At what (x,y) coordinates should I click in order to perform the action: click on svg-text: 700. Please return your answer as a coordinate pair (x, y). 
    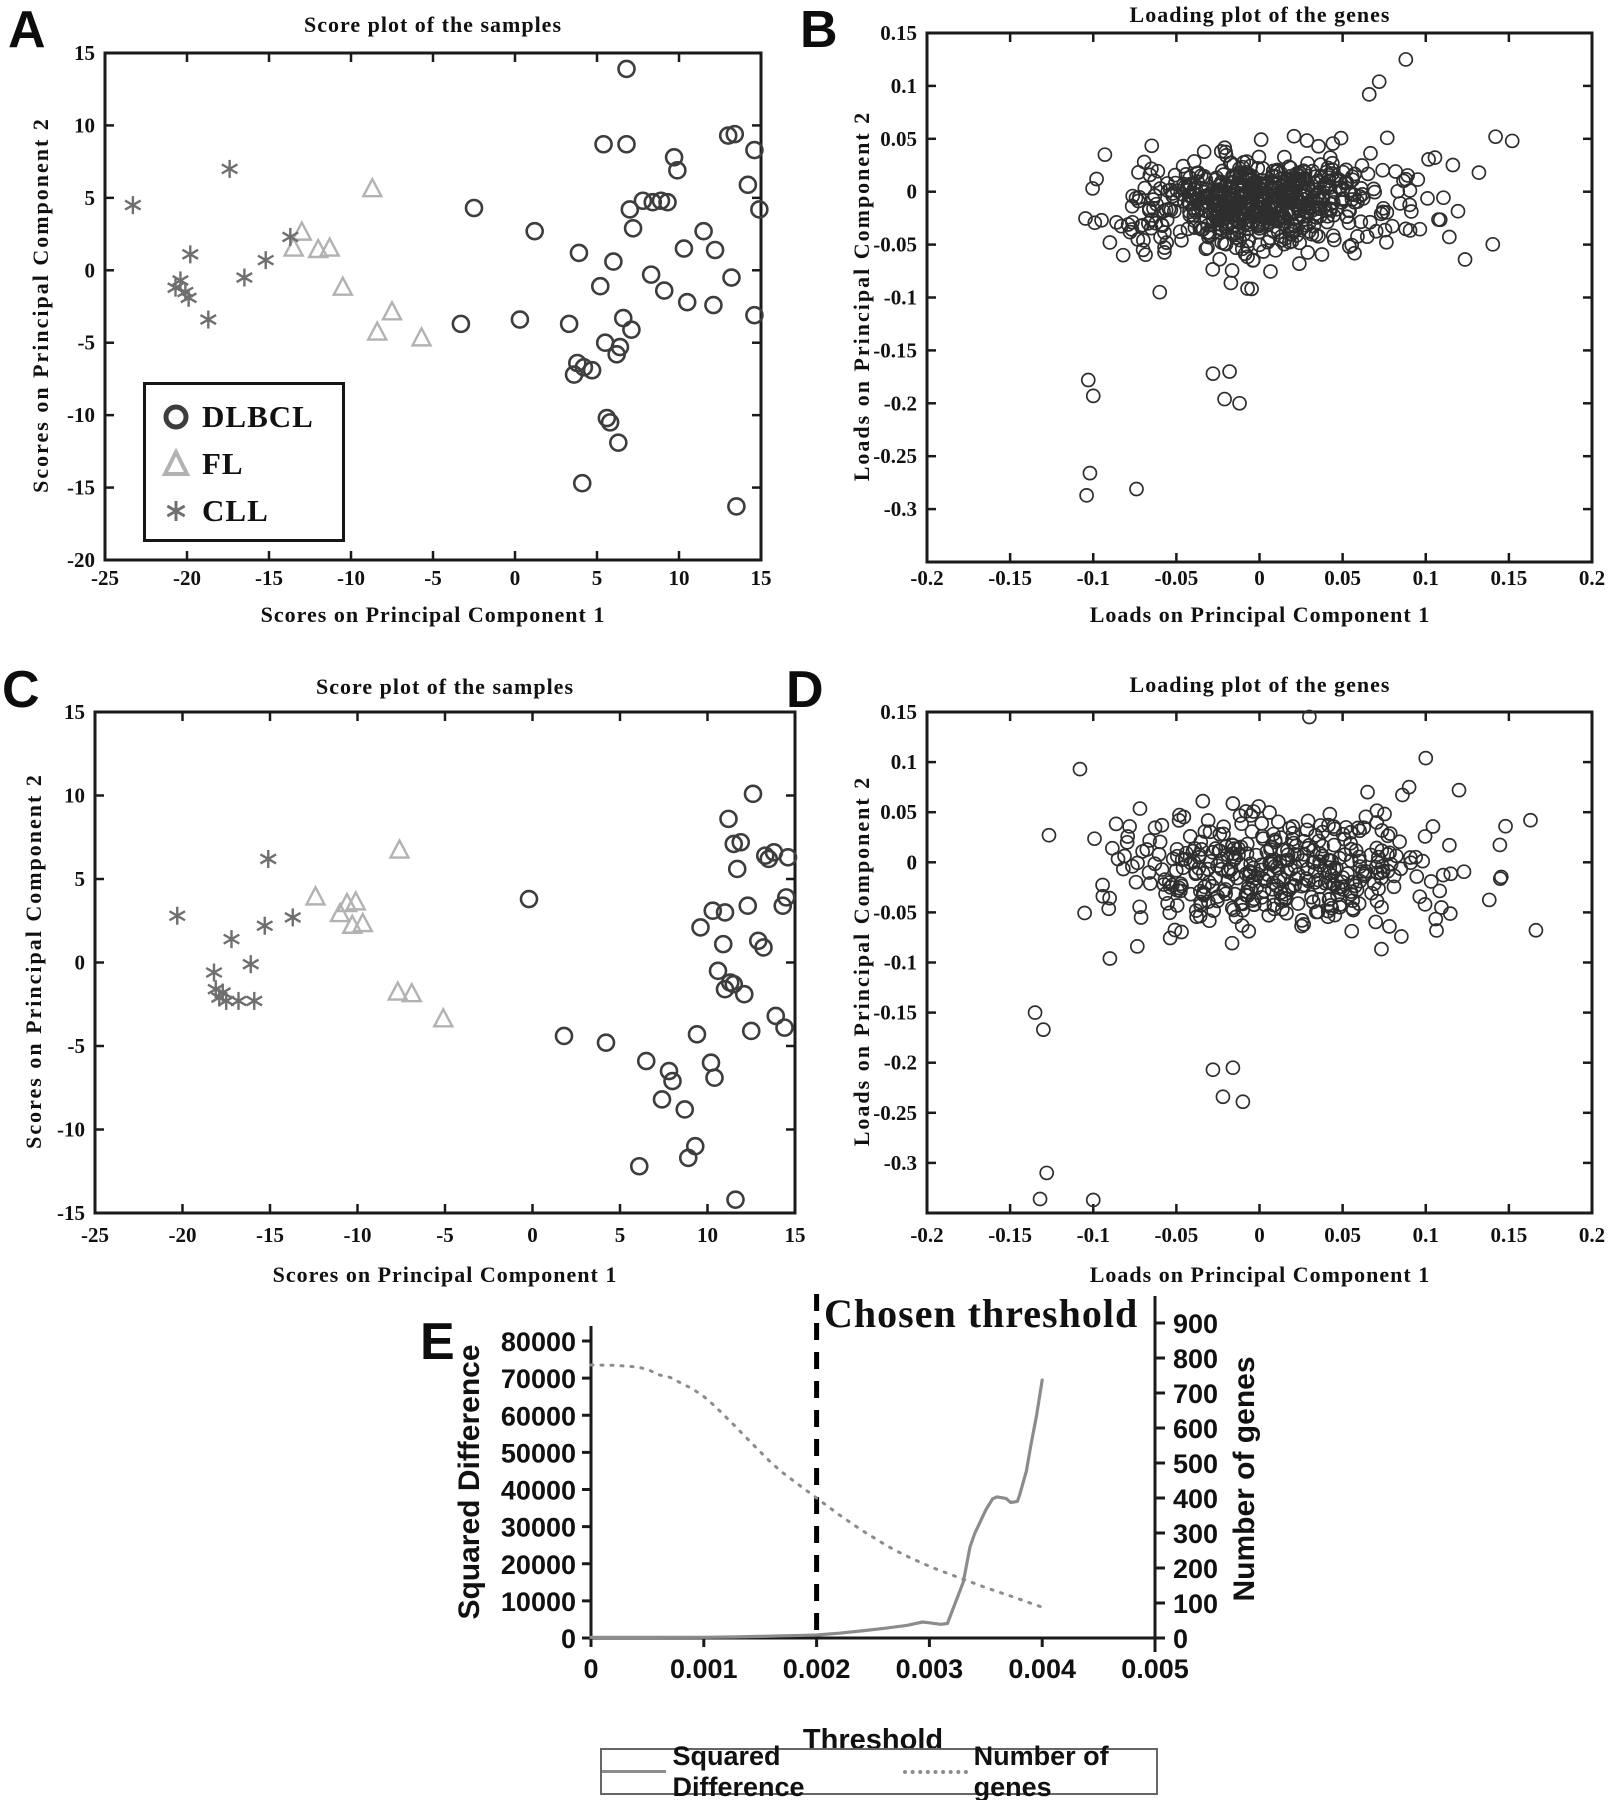
    Looking at the image, I should click on (1195, 1394).